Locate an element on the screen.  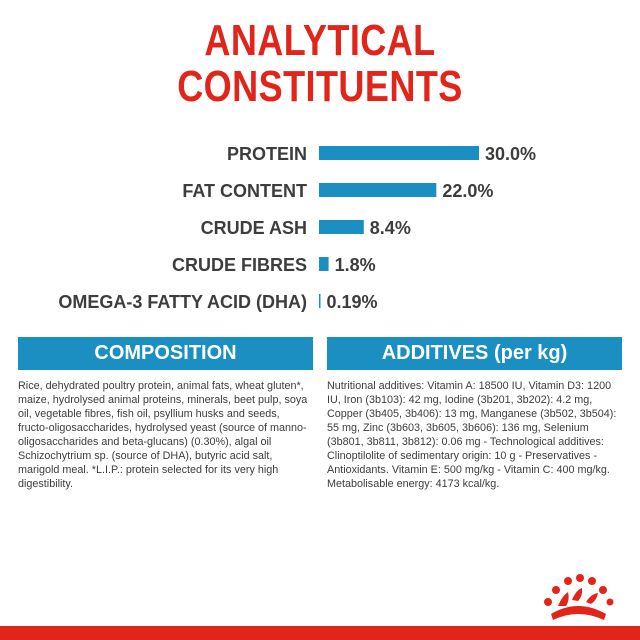
category-label: FAT CONTENT is located at coordinates (244, 191).